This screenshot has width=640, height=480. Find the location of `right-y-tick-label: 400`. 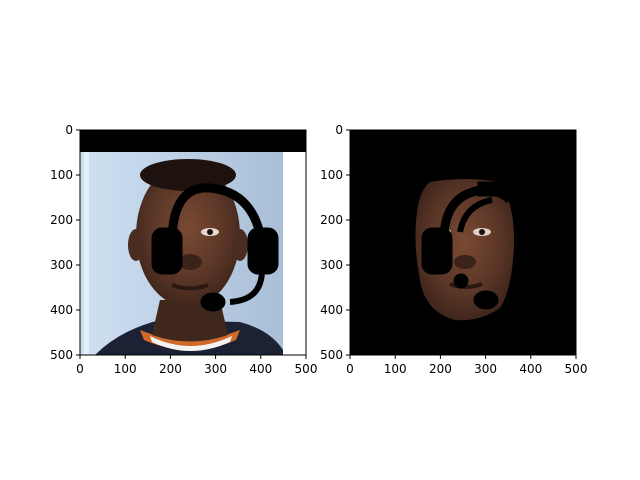

right-y-tick-label: 400 is located at coordinates (331, 310).